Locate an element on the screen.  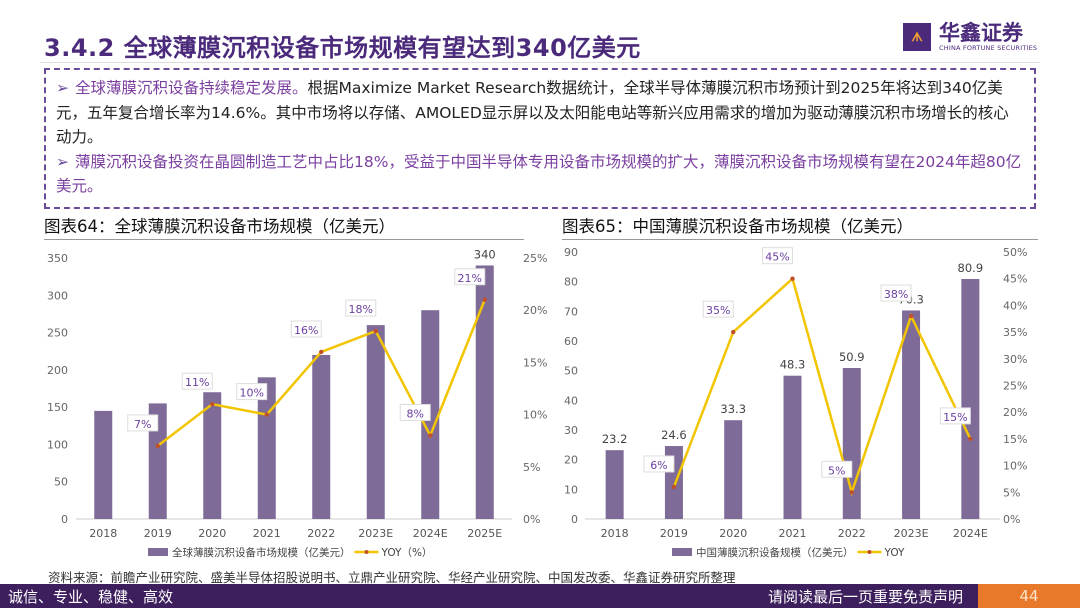
y2-tick-label: 30% is located at coordinates (1015, 359).